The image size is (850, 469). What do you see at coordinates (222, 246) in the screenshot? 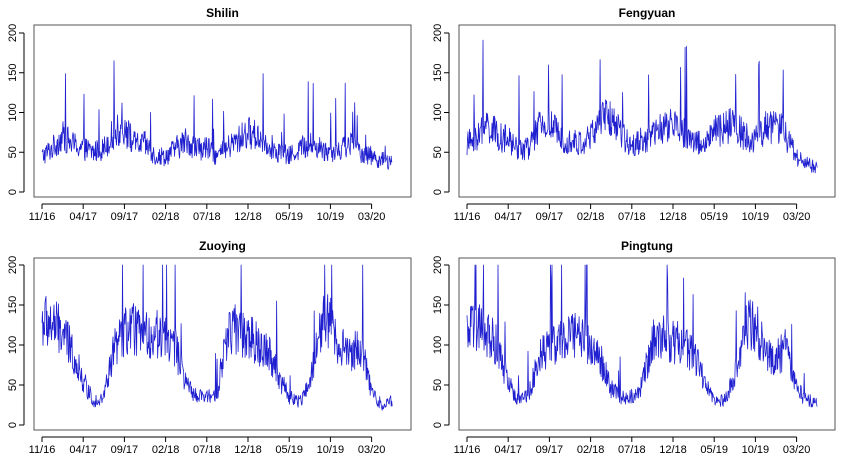
I see `chart-title: Zuoying` at bounding box center [222, 246].